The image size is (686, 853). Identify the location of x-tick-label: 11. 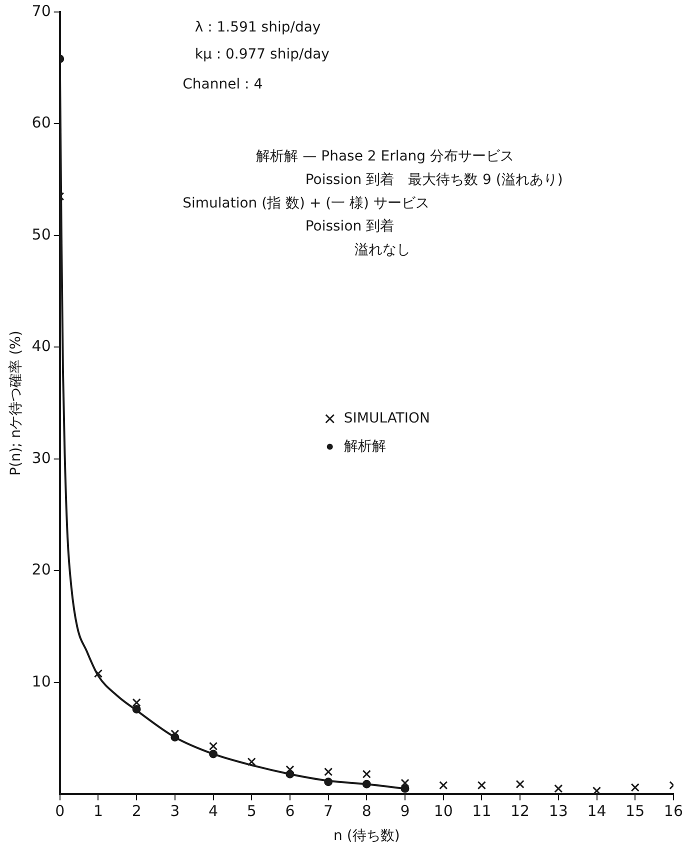
(482, 811).